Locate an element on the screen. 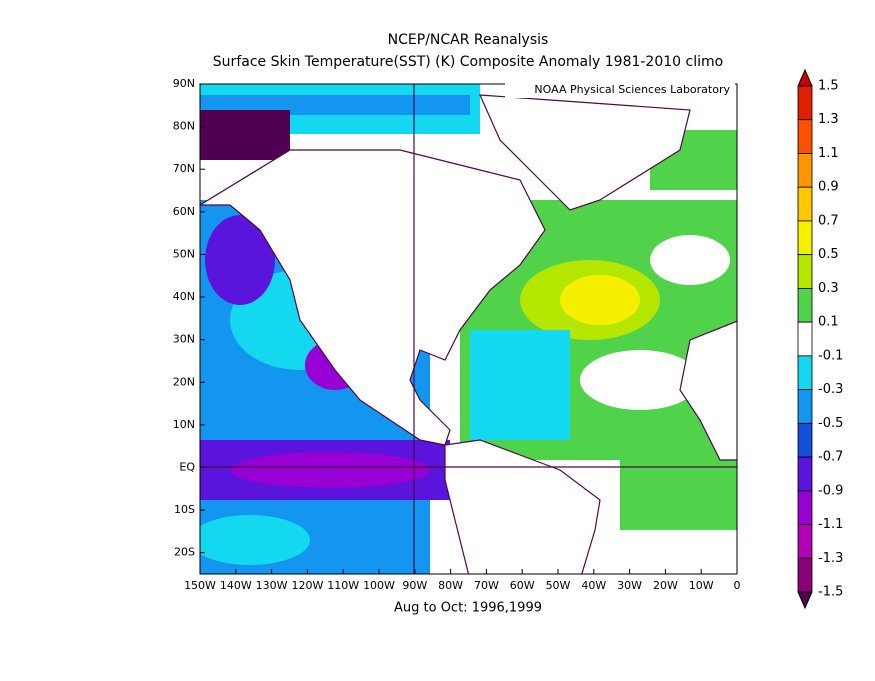  y-tick-label: 90N is located at coordinates (184, 83).